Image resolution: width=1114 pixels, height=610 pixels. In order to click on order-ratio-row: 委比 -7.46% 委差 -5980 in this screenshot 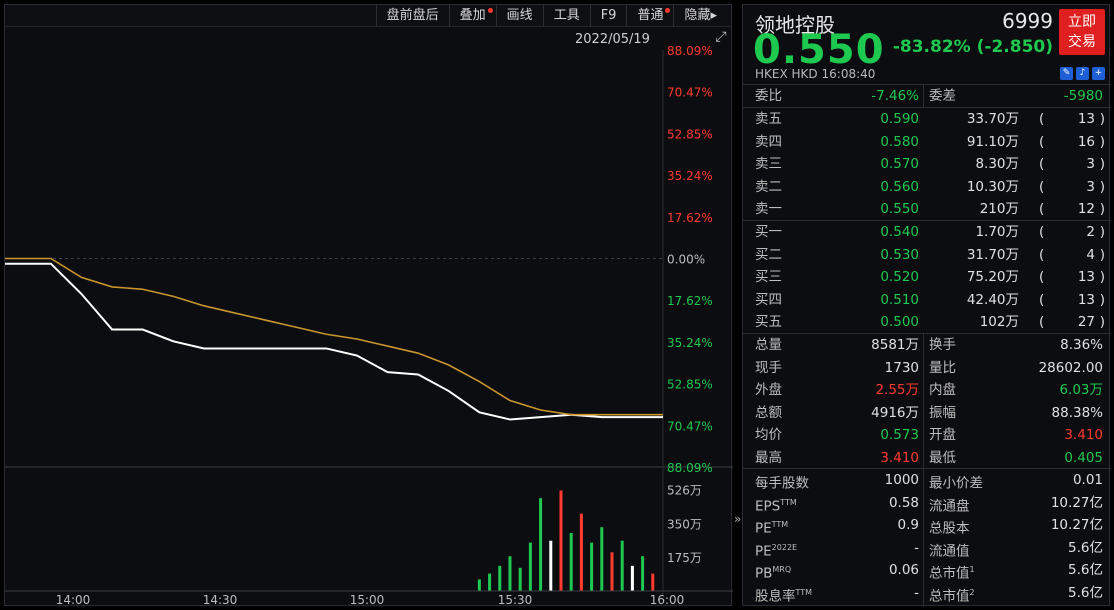, I will do `click(927, 96)`.